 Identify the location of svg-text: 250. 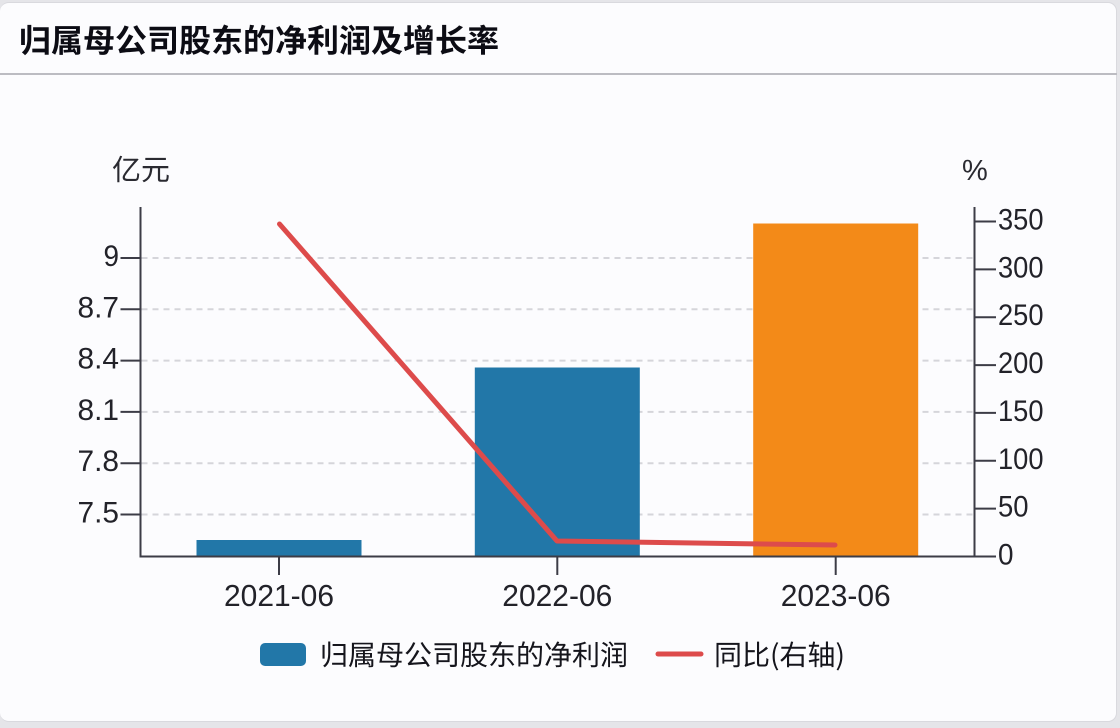
(1021, 315).